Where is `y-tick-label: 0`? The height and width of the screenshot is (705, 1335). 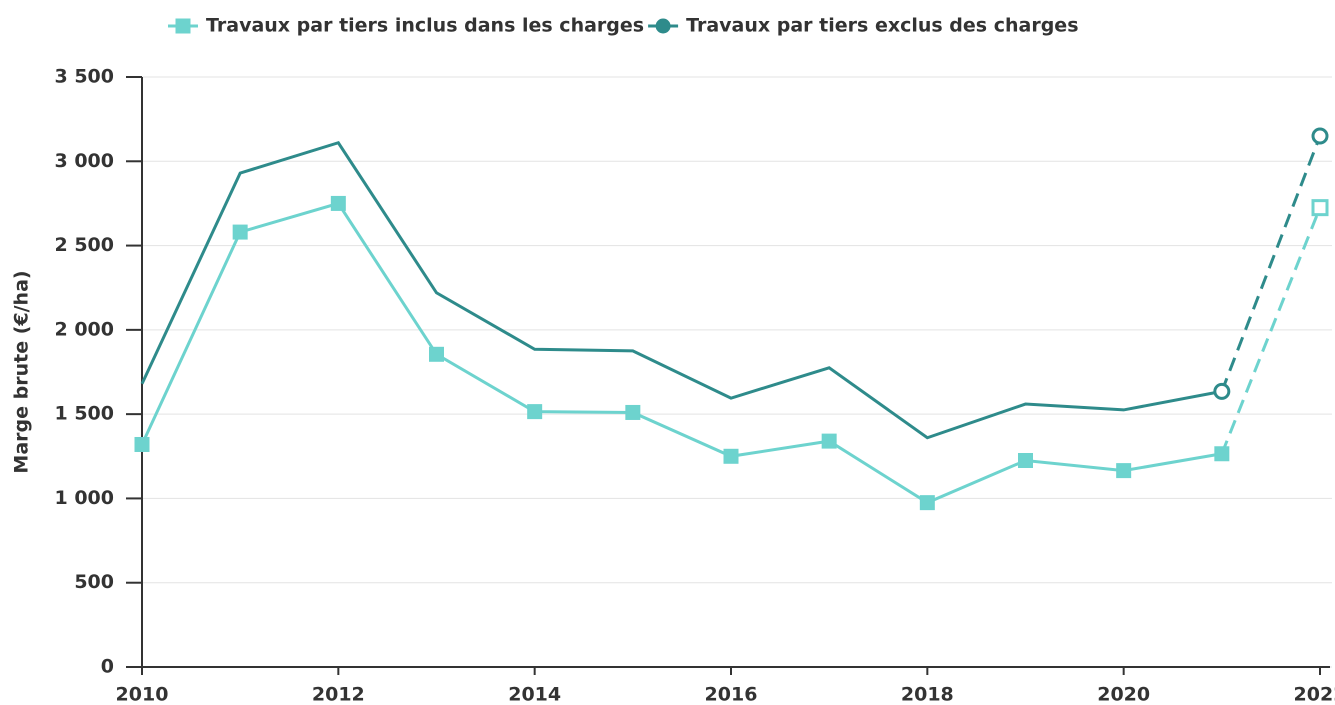
y-tick-label: 0 is located at coordinates (107, 667).